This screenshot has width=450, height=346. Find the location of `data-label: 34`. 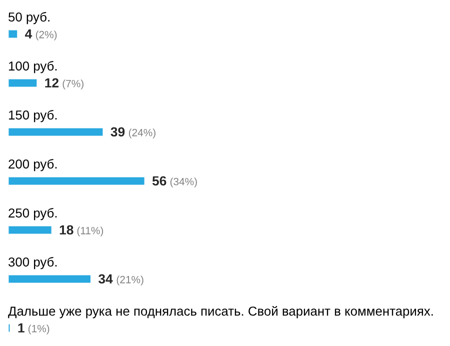

data-label: 34 is located at coordinates (105, 279).